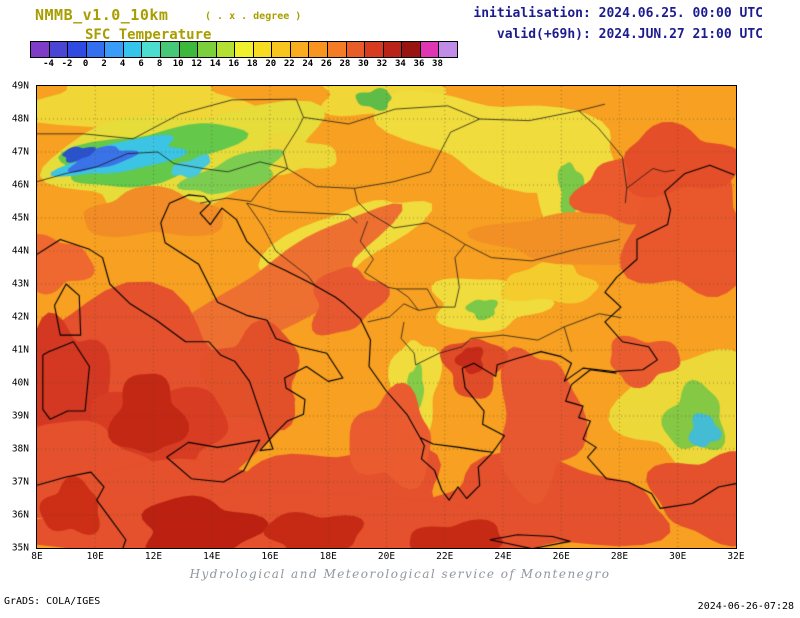 This screenshot has width=800, height=618. What do you see at coordinates (20, 449) in the screenshot?
I see `lat-axis-label: 38N` at bounding box center [20, 449].